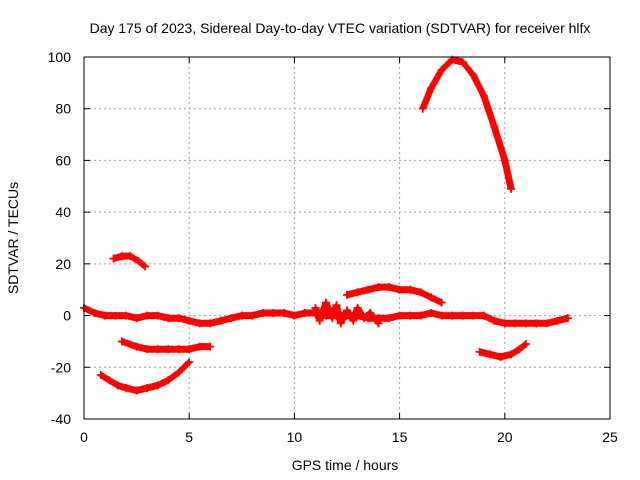 The height and width of the screenshot is (480, 640). Describe the element at coordinates (63, 264) in the screenshot. I see `y-tick-label: 20` at that location.